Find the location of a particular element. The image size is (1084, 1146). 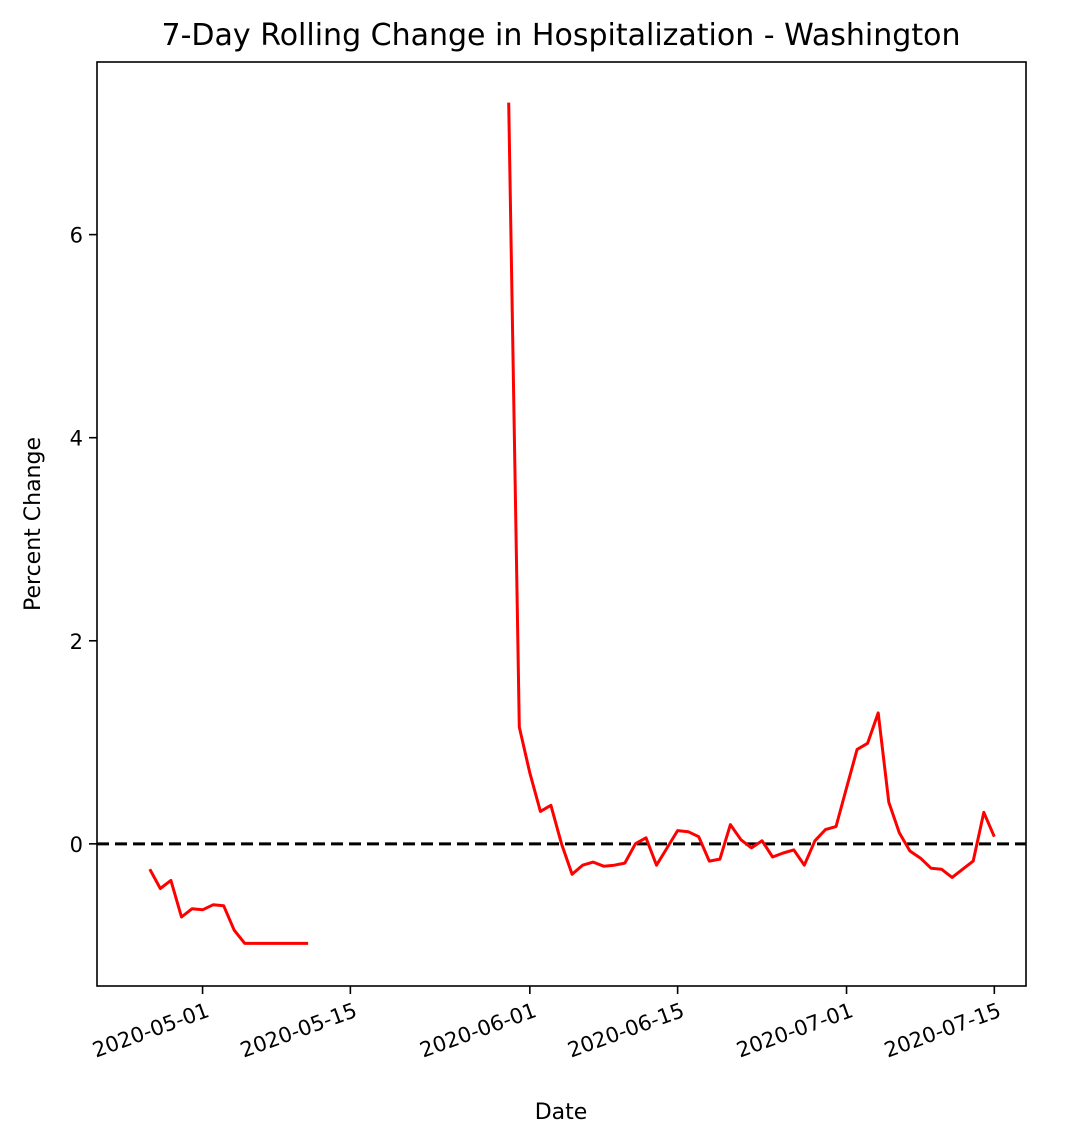

y-tick-label: 2 is located at coordinates (76, 642).